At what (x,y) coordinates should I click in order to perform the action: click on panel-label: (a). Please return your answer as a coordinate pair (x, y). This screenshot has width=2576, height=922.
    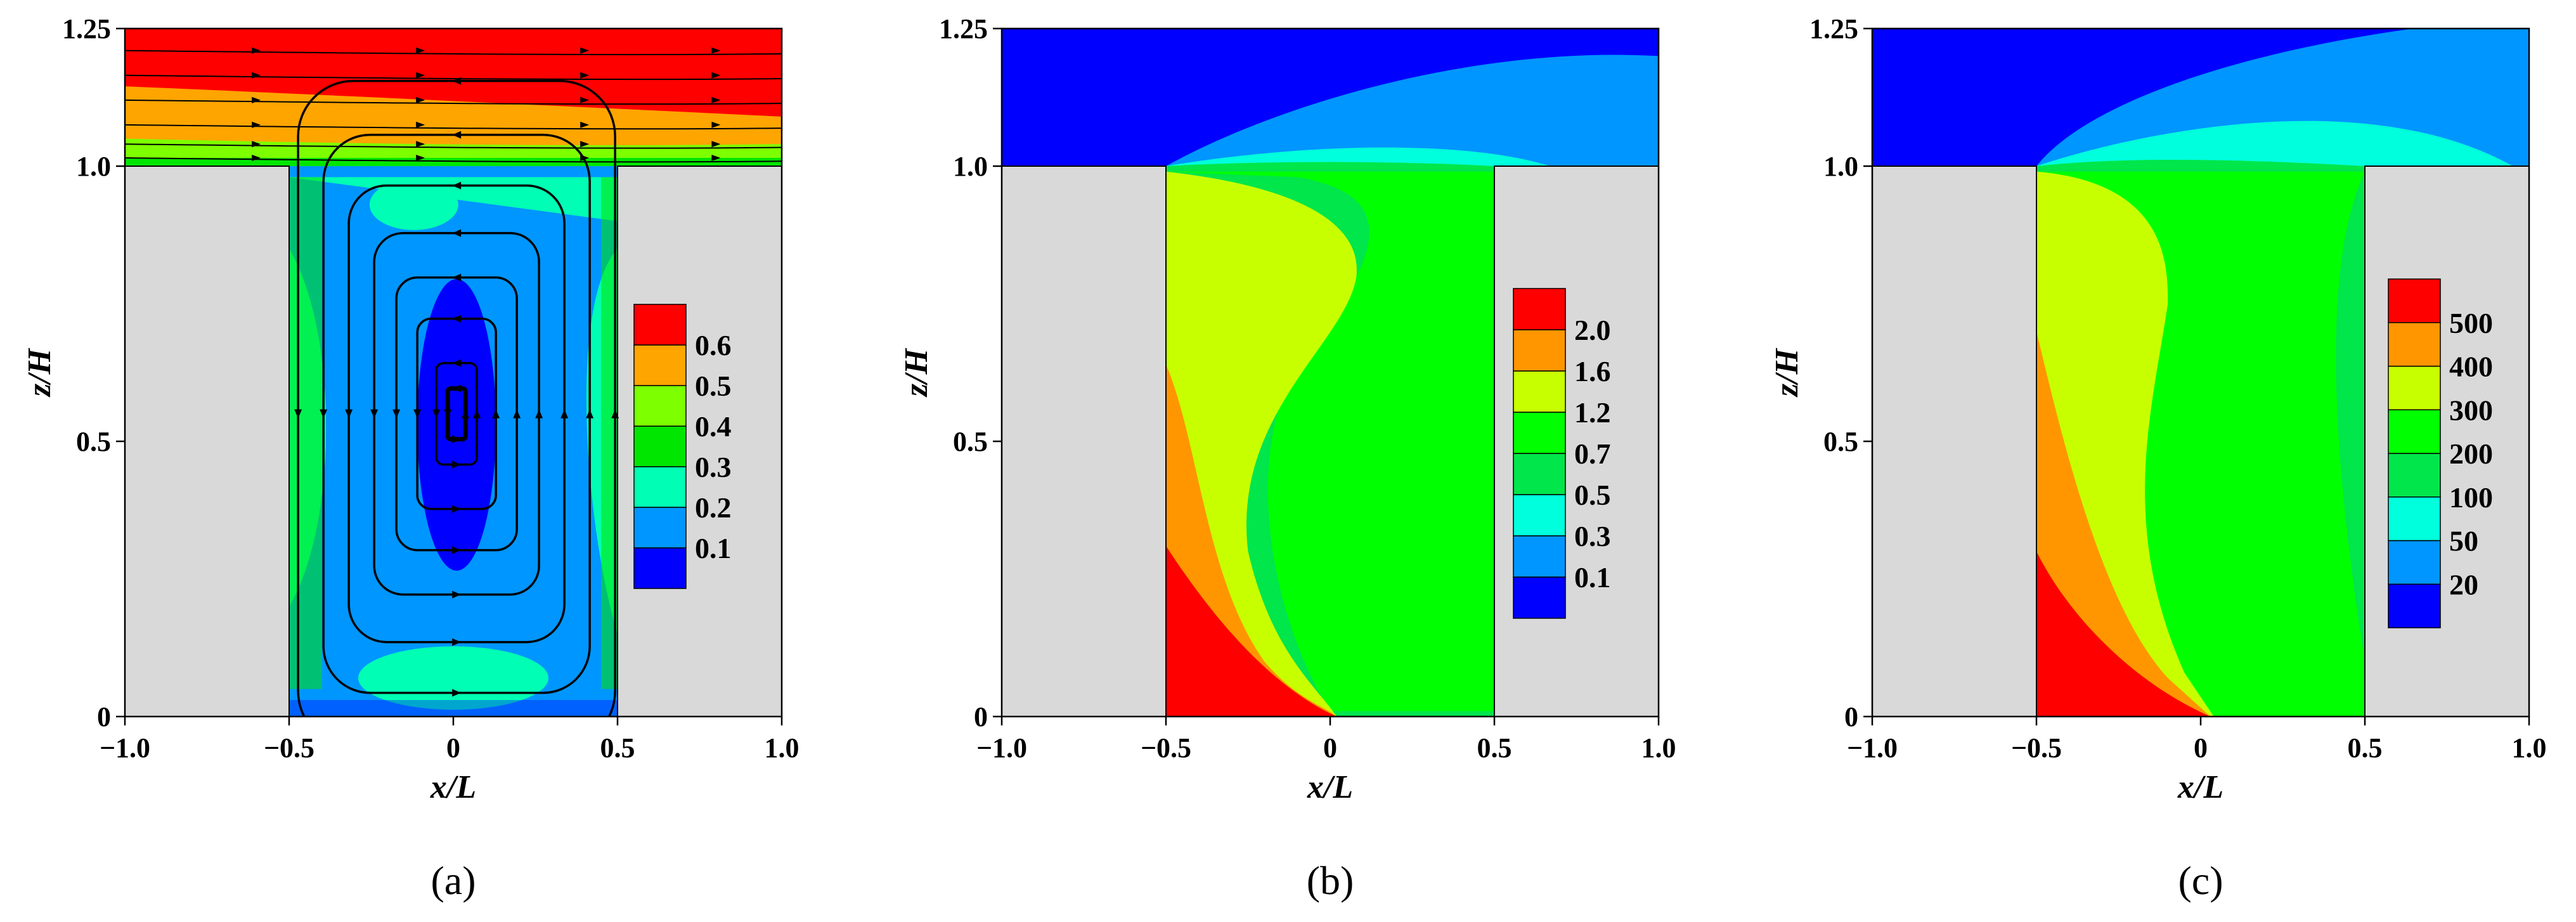
    Looking at the image, I should click on (453, 880).